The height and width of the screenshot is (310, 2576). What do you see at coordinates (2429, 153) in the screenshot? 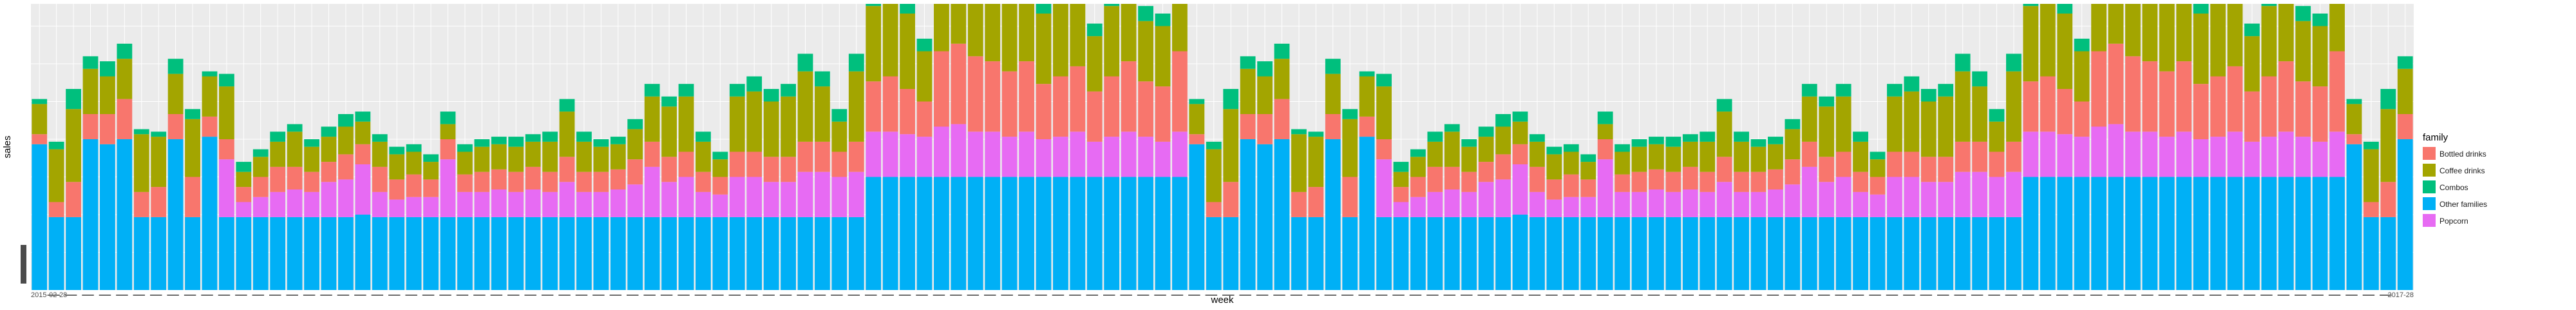
I see `legend-swatch-bottled-drinks` at bounding box center [2429, 153].